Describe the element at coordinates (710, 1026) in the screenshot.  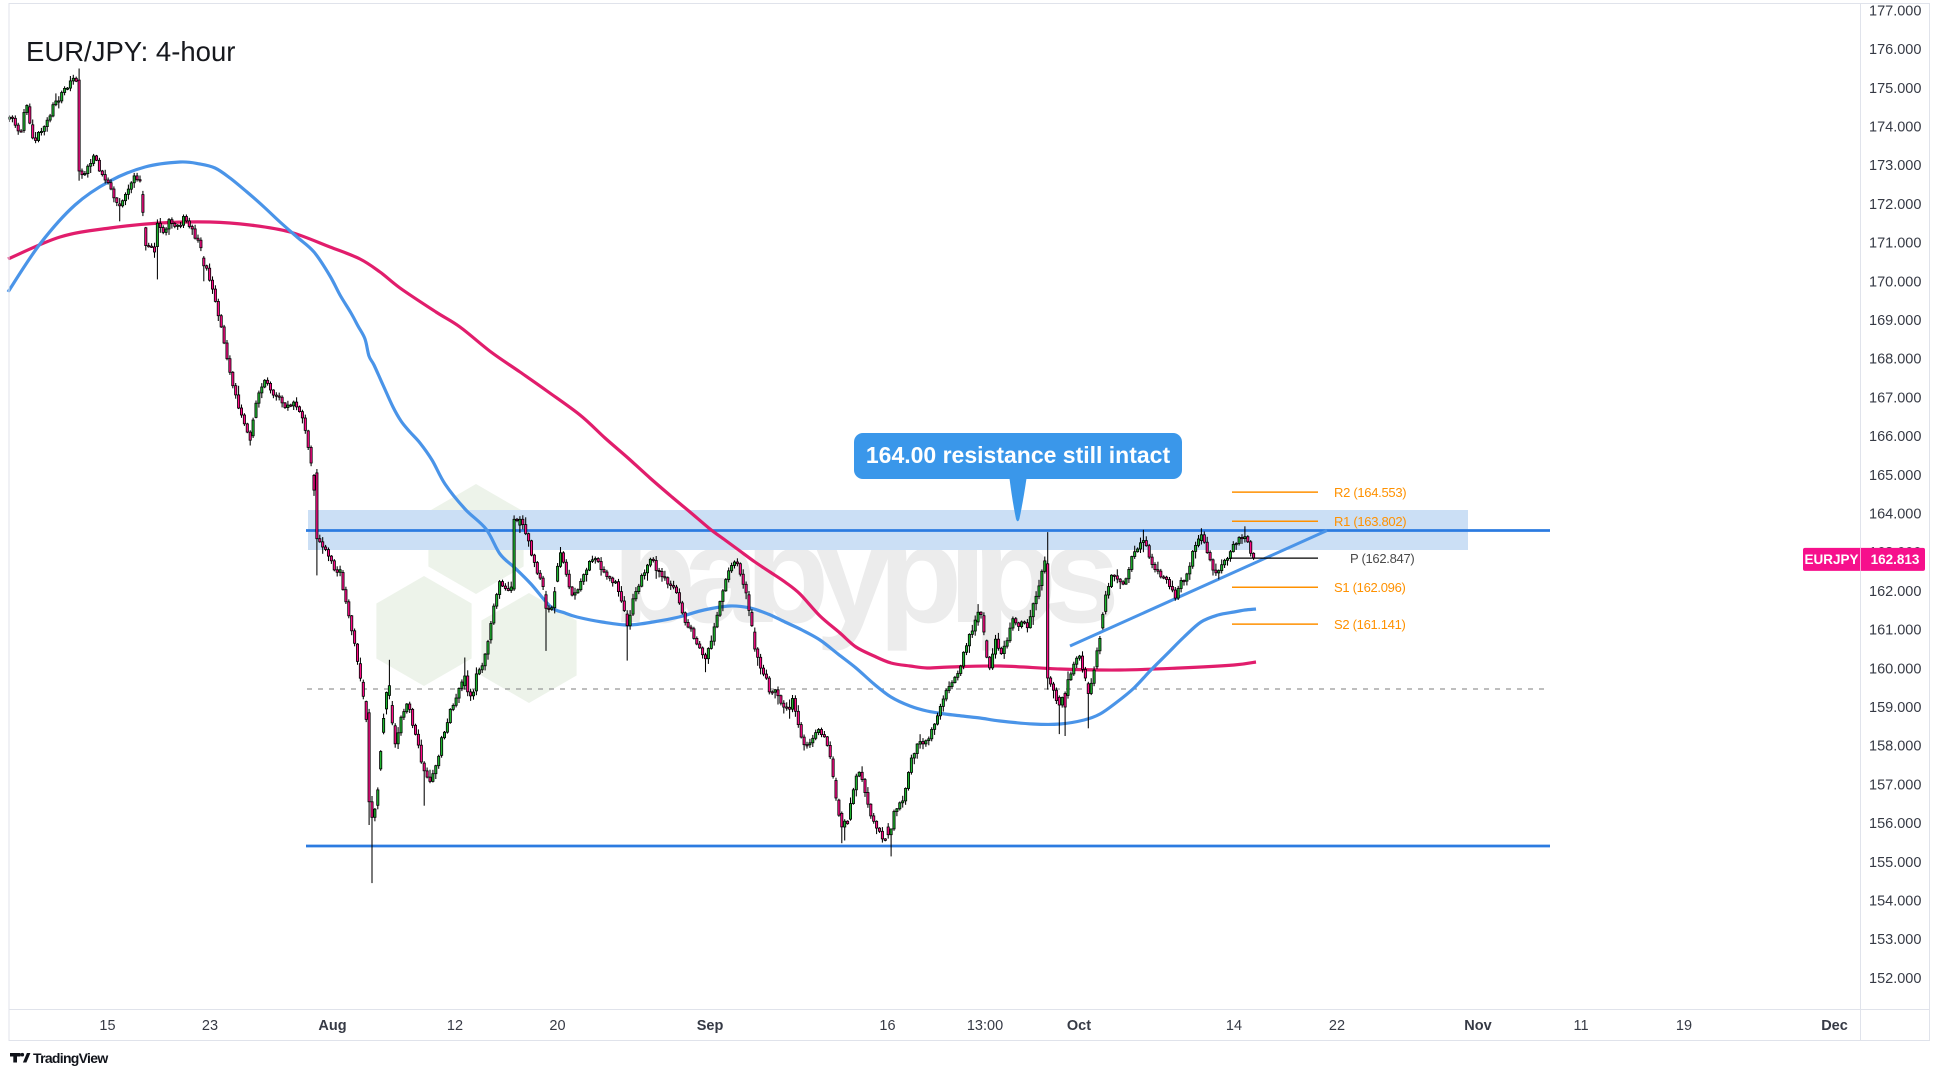
I see `svg-text: Sep` at that location.